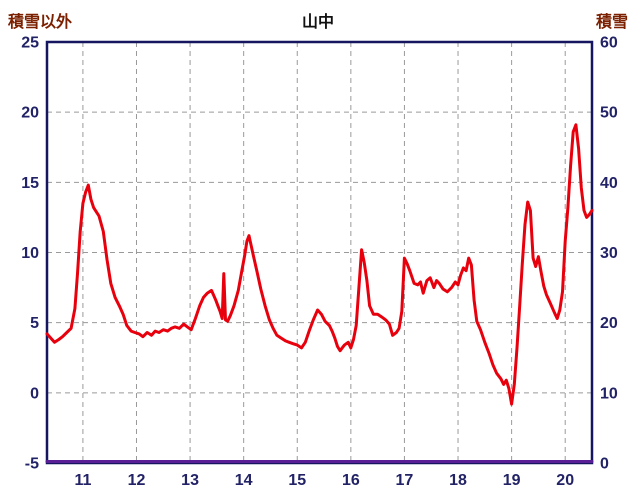  What do you see at coordinates (609, 393) in the screenshot?
I see `right-y-tick-label: 10` at bounding box center [609, 393].